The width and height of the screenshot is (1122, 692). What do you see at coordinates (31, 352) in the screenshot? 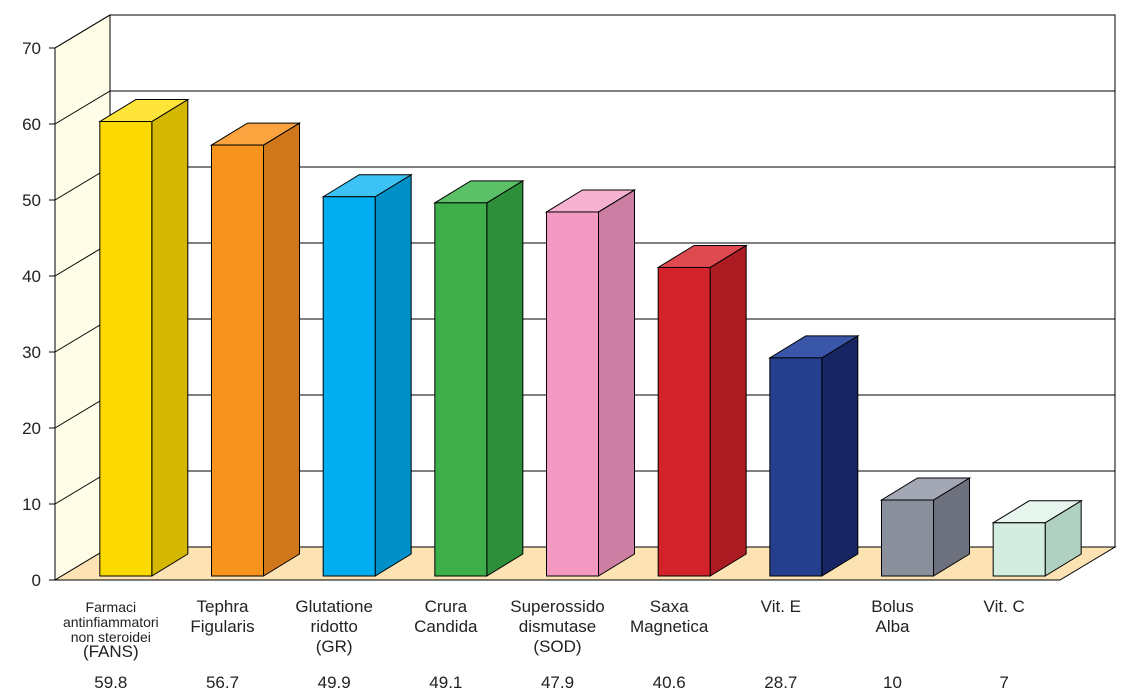
I see `y-tick-label: 30` at bounding box center [31, 352].